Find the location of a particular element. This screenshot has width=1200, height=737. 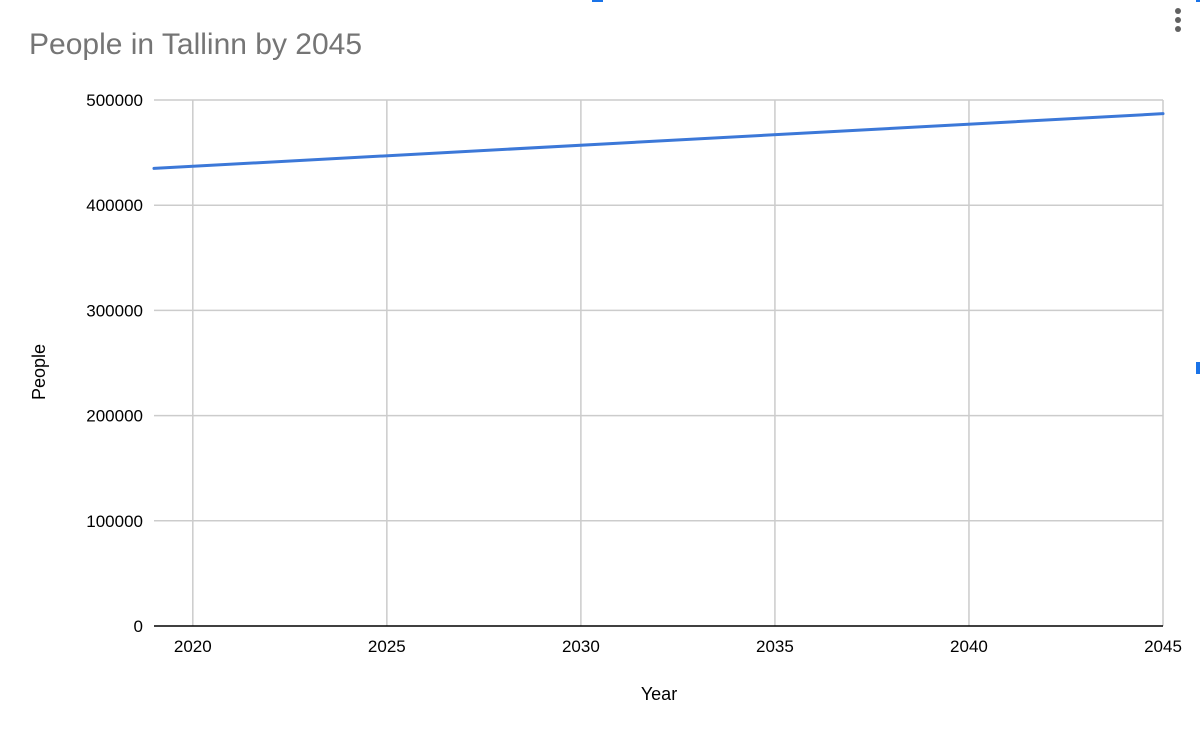

y-tick-label: 500000 is located at coordinates (114, 100).